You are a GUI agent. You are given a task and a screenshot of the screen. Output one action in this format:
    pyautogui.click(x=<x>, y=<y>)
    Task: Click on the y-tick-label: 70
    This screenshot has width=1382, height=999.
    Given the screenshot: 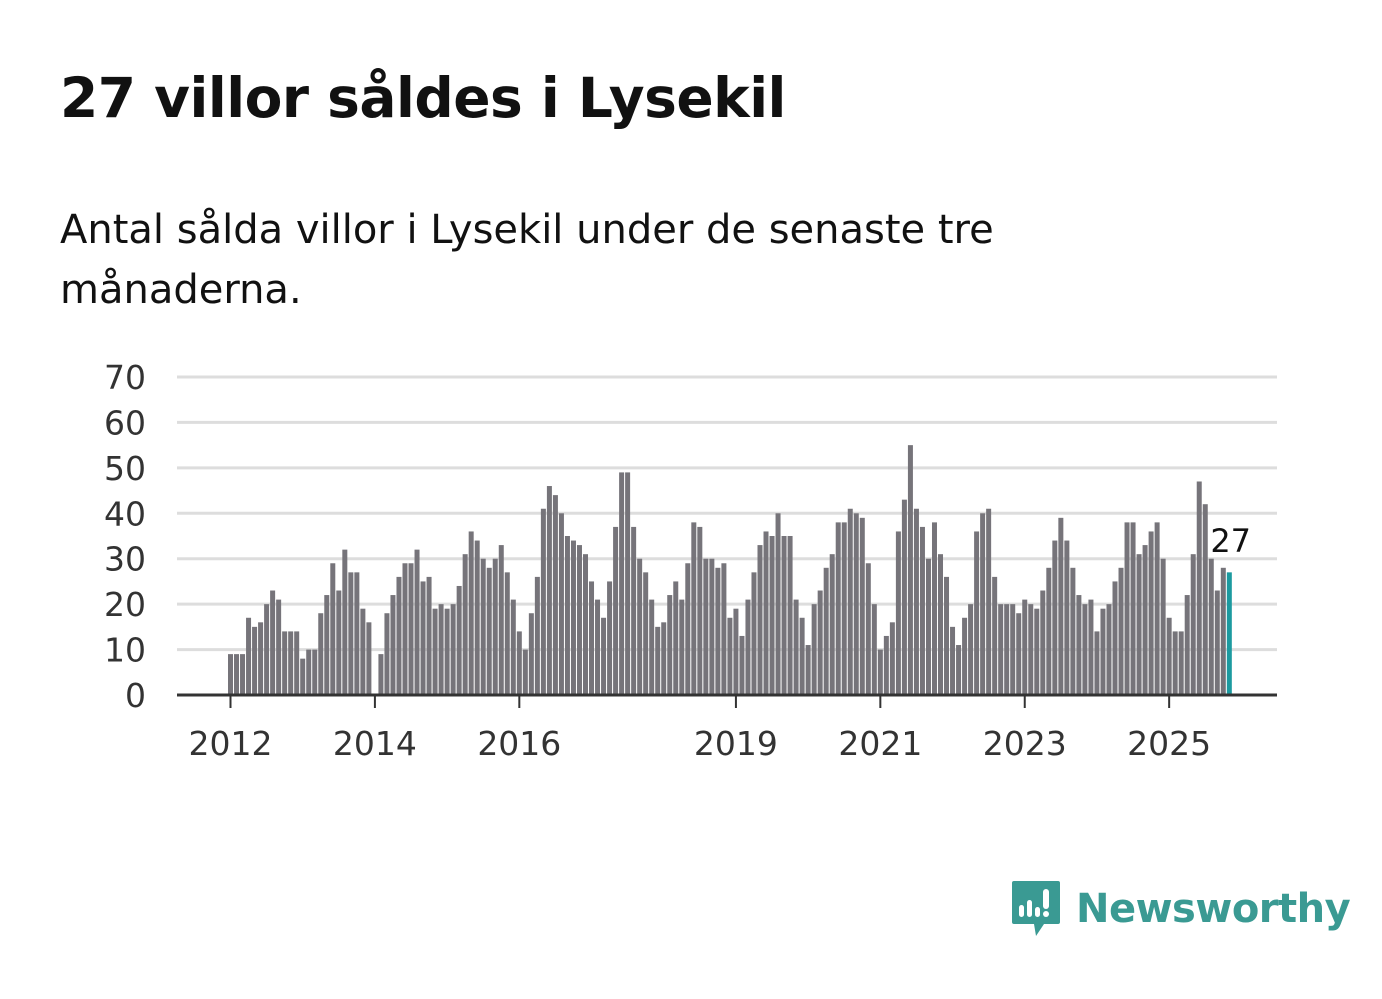 What is the action you would take?
    pyautogui.click(x=125, y=377)
    